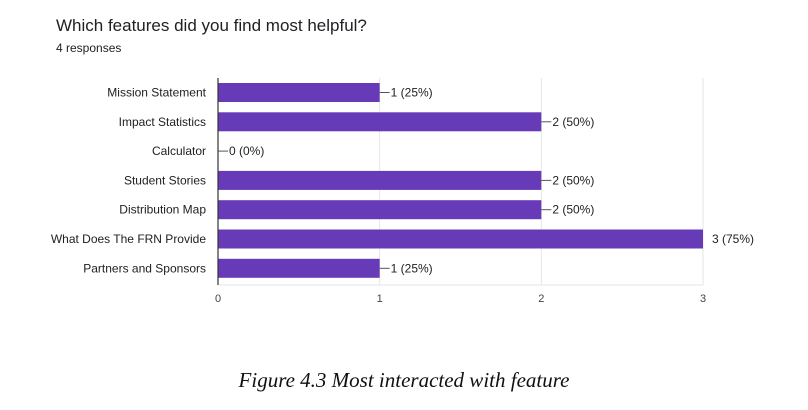  What do you see at coordinates (246, 151) in the screenshot?
I see `data-label: 0 (0%)` at bounding box center [246, 151].